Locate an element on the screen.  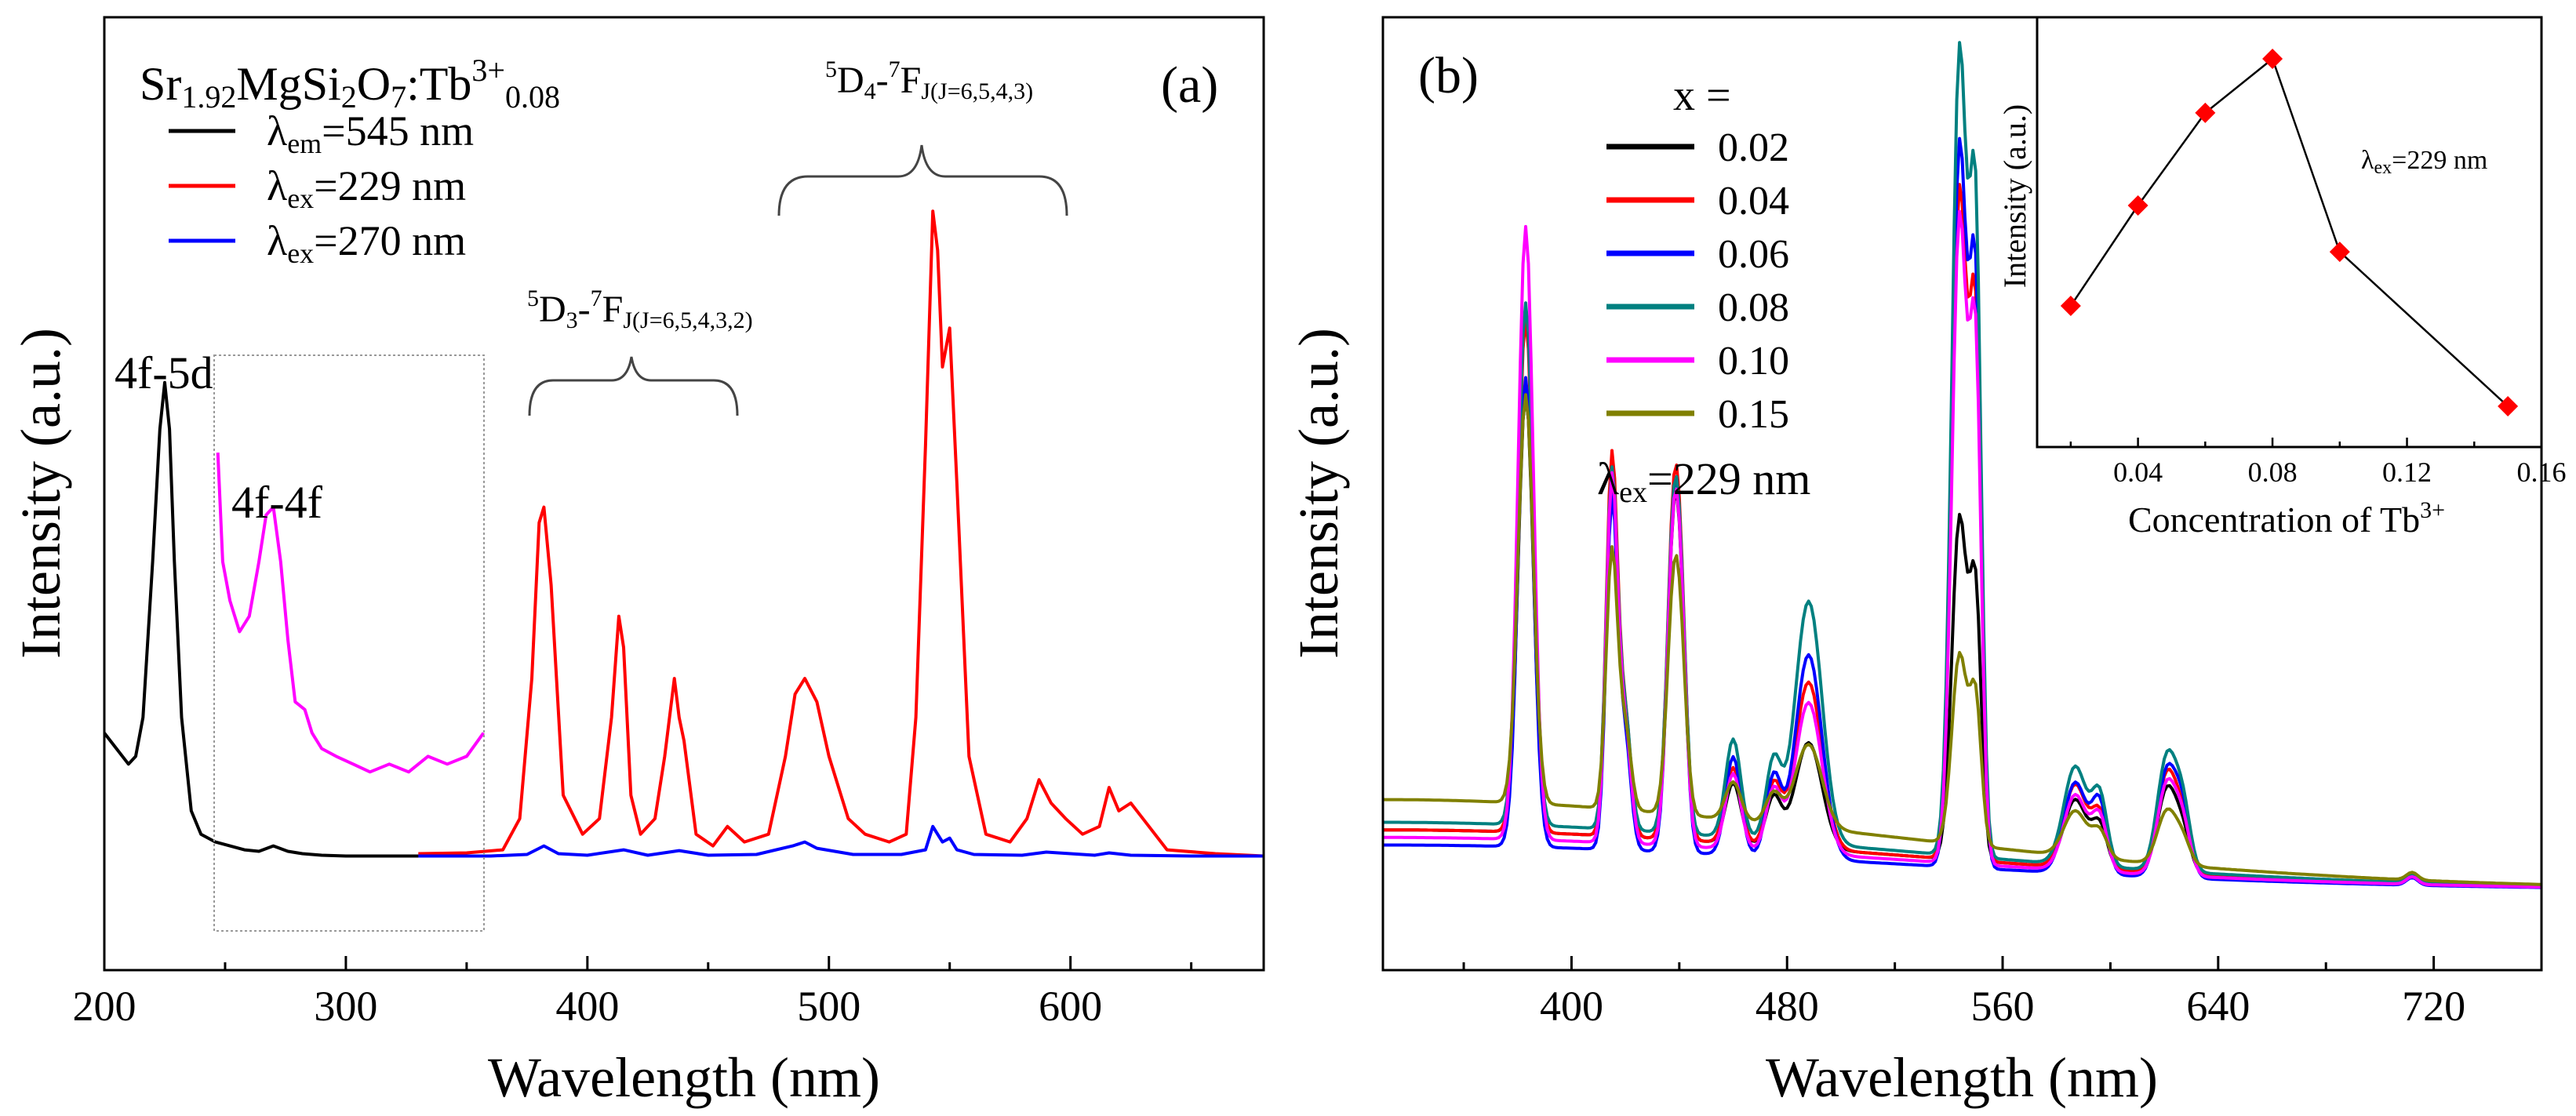
annotation-5d4-pre: 5 is located at coordinates (831, 69).